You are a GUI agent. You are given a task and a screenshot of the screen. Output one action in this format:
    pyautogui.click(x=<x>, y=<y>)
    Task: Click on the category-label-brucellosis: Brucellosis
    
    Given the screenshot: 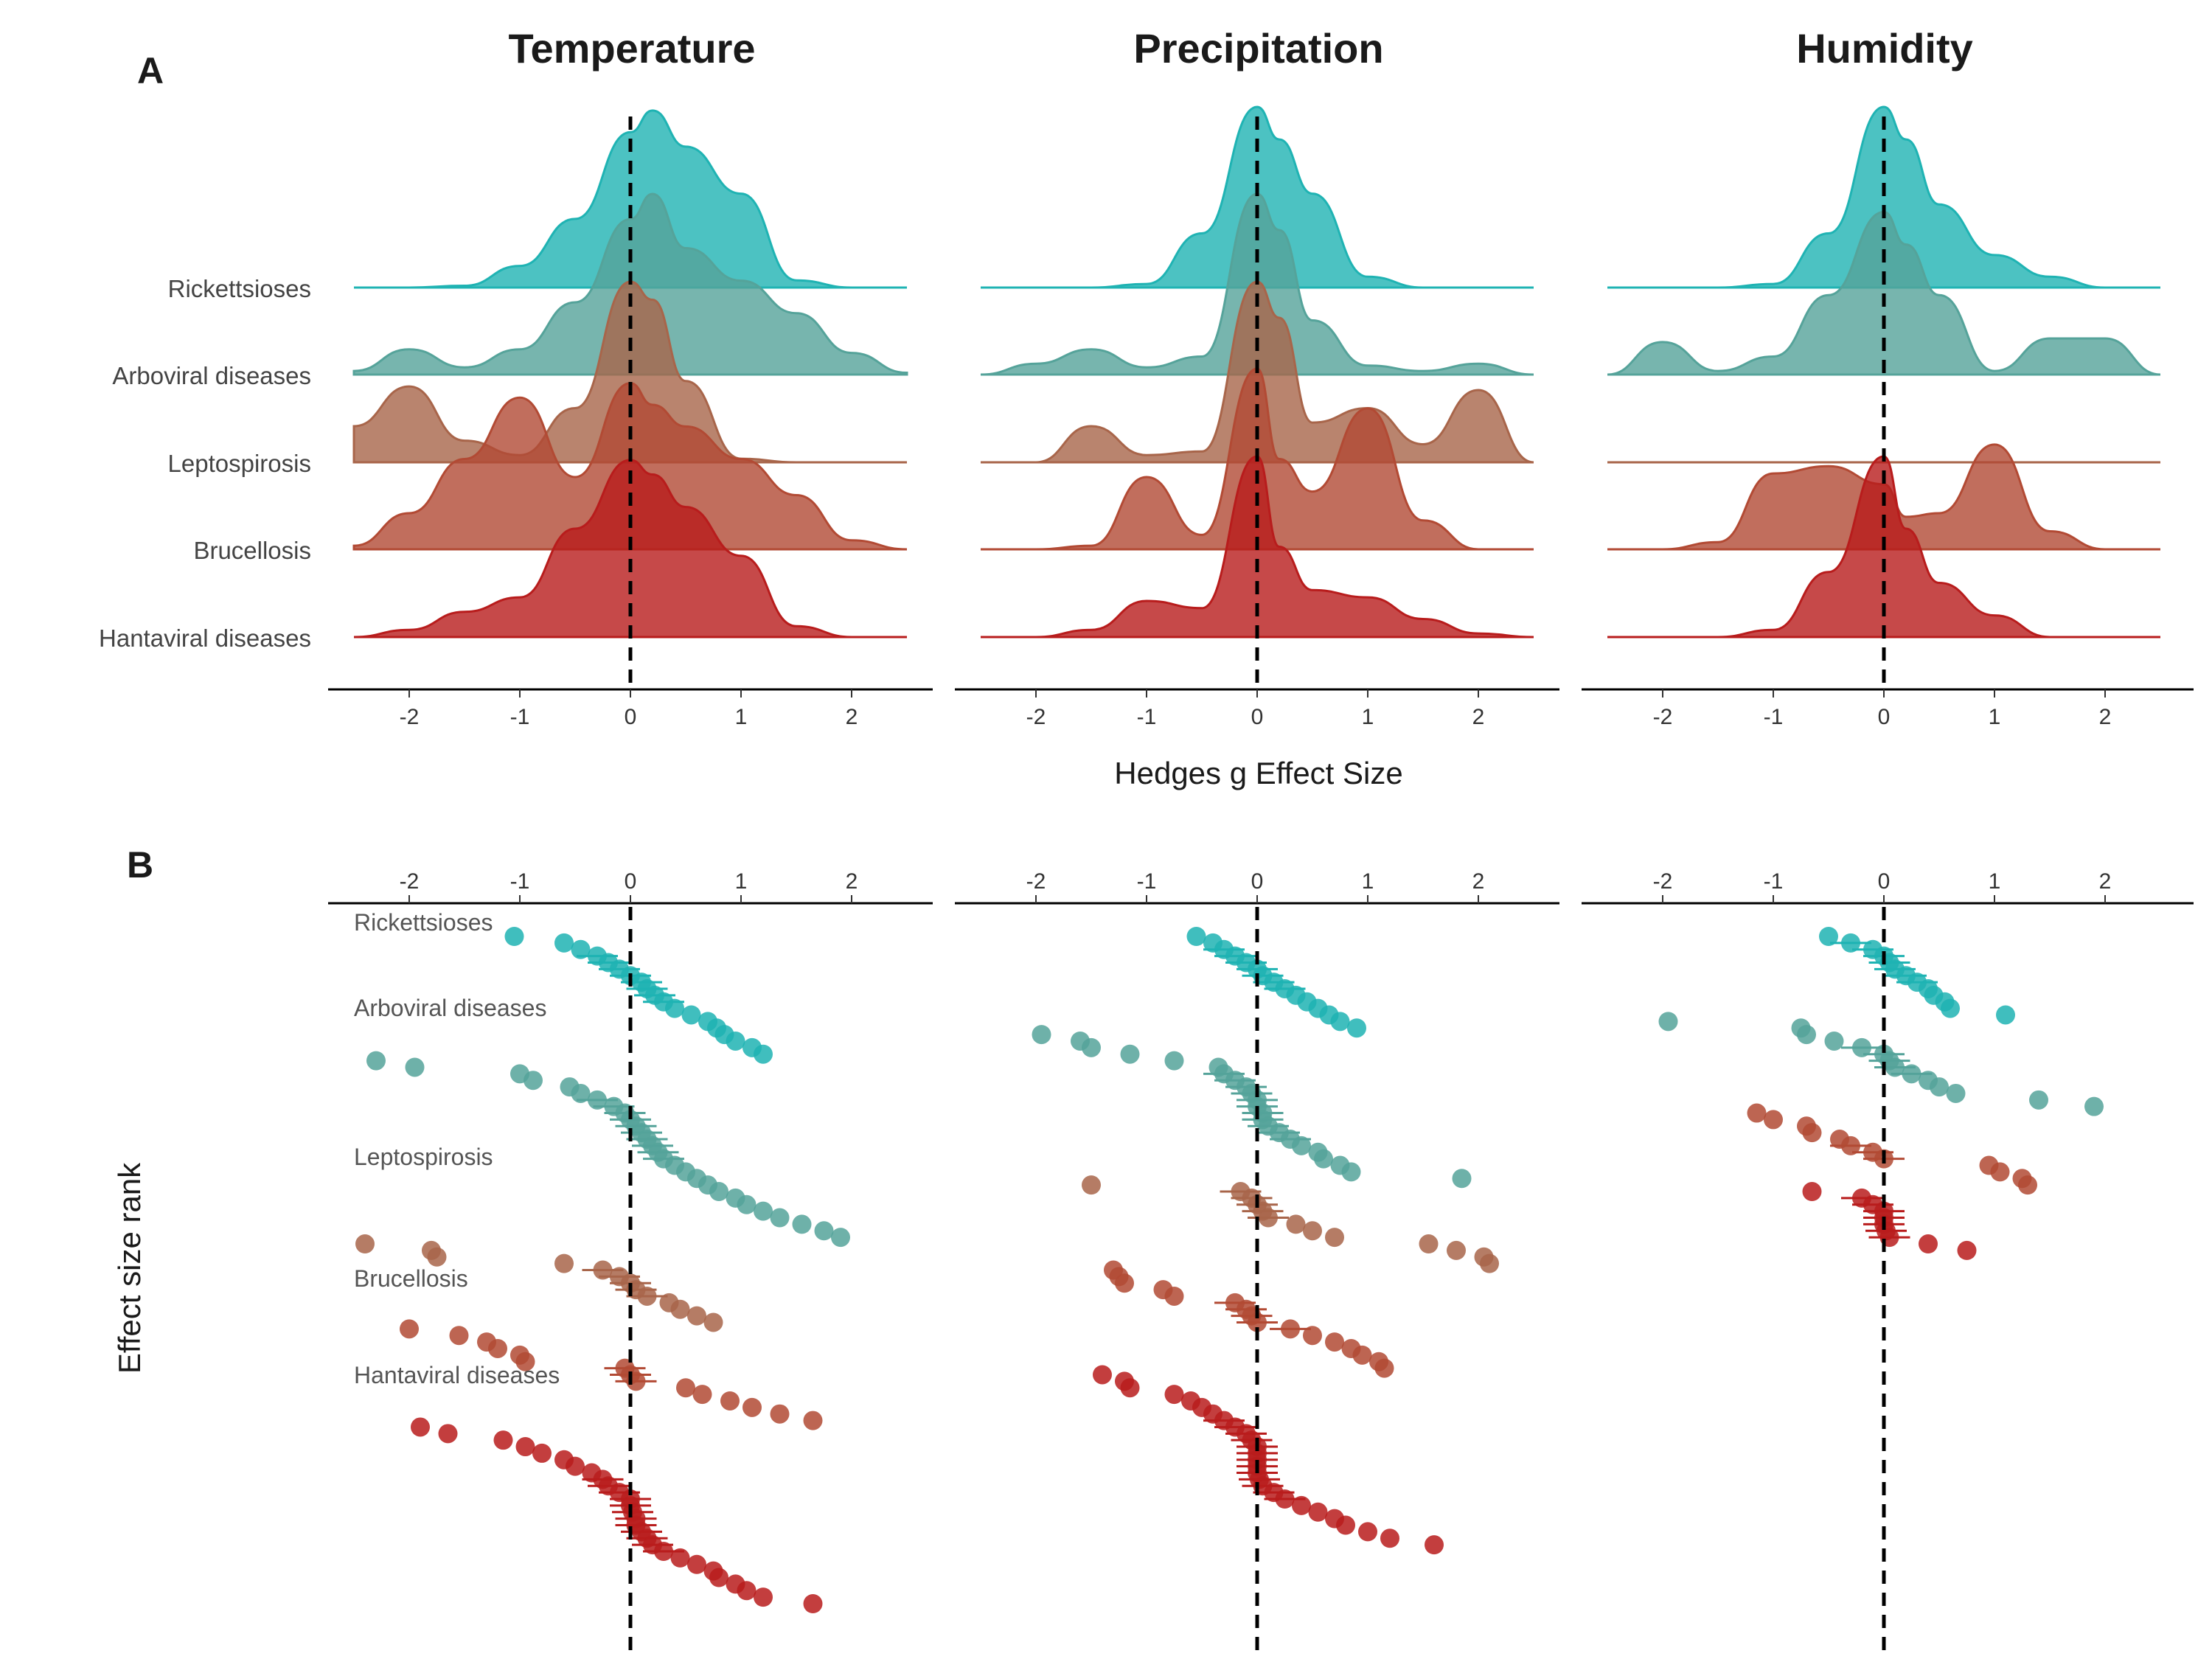 What is the action you would take?
    pyautogui.click(x=252, y=550)
    